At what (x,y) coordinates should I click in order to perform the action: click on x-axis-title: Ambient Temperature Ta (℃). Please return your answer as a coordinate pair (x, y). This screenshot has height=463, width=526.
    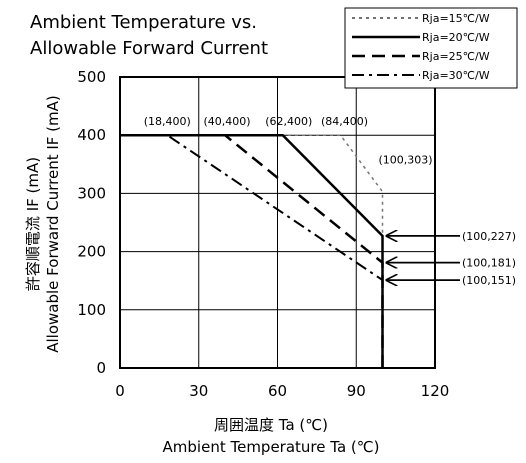
    Looking at the image, I should click on (271, 447).